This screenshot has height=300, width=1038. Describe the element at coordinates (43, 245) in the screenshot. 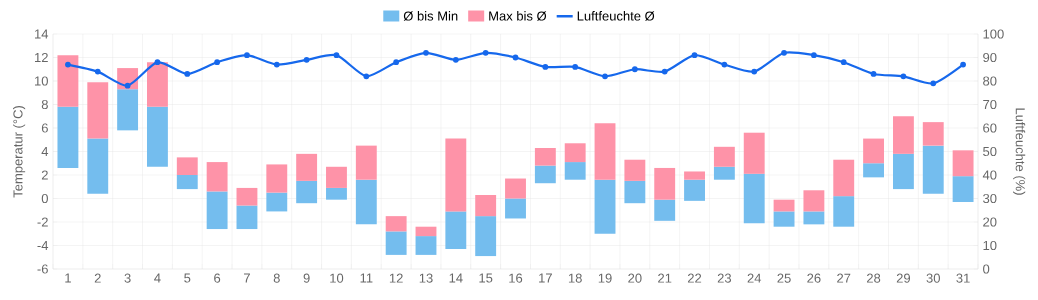

I see `y-tick-label: -4` at that location.